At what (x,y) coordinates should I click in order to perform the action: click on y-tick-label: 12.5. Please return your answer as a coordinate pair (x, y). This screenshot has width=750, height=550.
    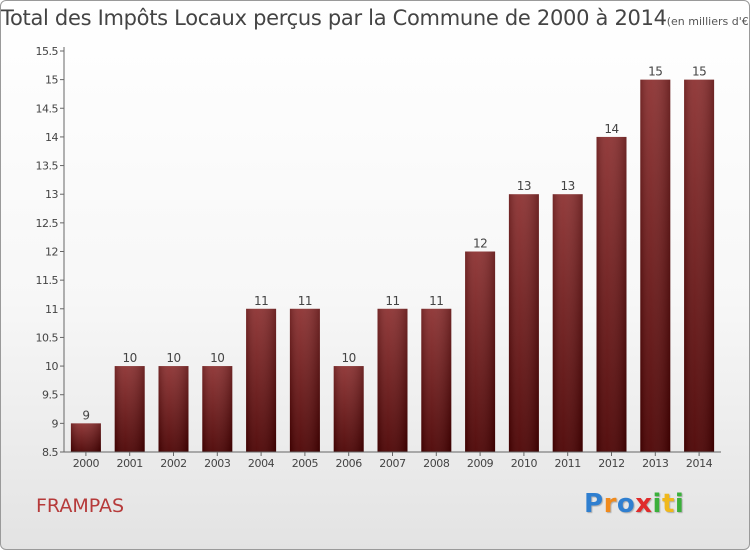
    Looking at the image, I should click on (47, 223).